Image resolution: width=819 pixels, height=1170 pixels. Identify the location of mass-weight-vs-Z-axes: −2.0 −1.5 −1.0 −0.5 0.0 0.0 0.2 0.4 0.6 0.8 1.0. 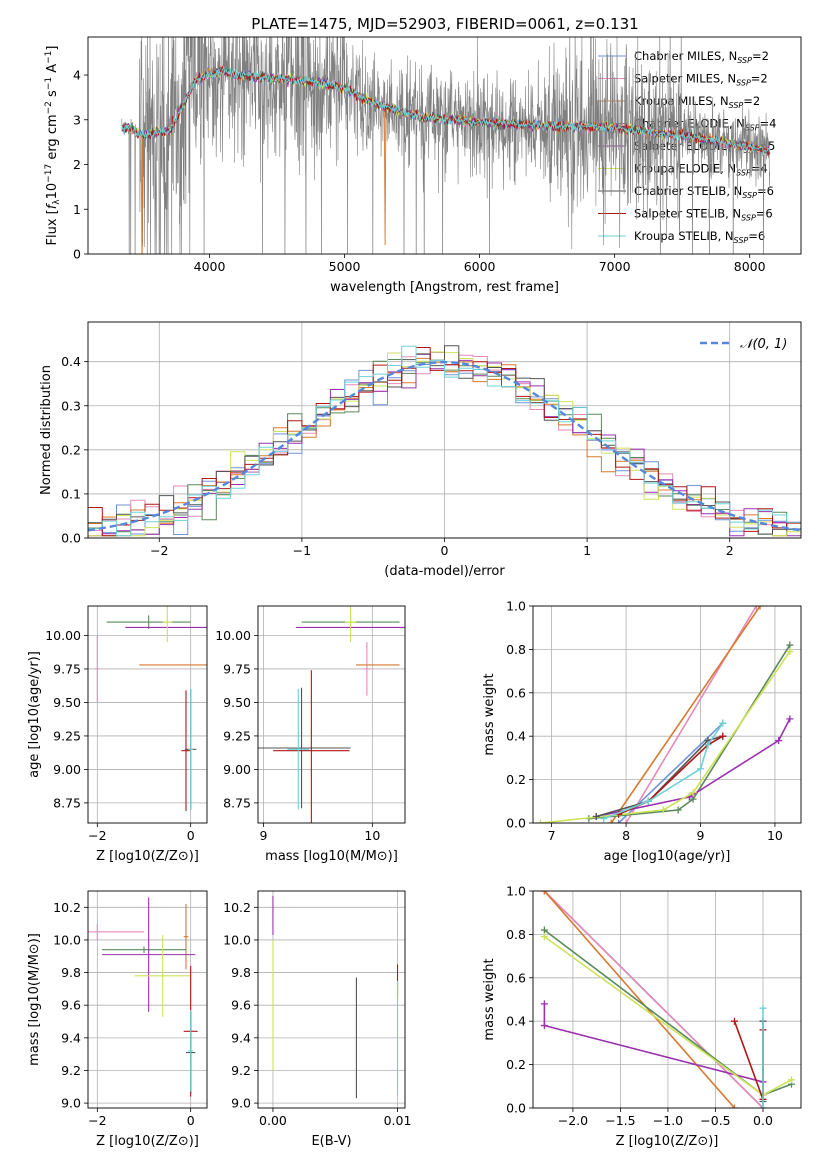
(653, 1006).